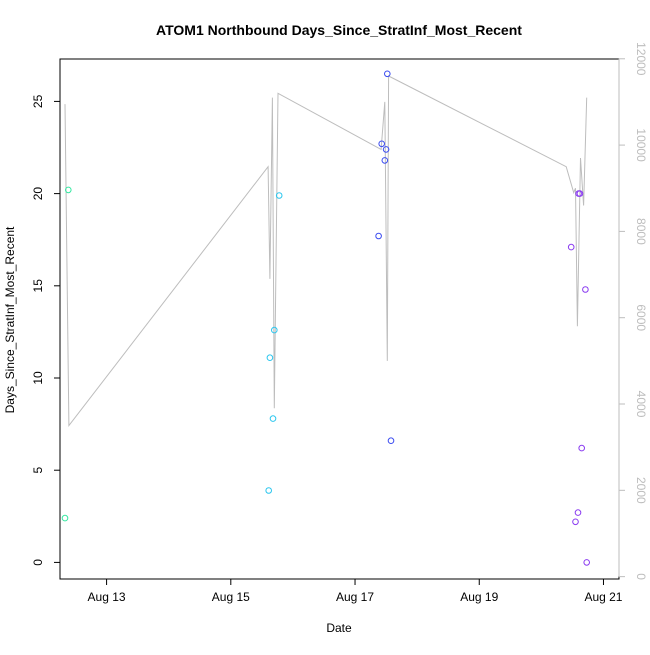 This screenshot has height=655, width=650. I want to click on x-tick-label: Aug 19, so click(479, 597).